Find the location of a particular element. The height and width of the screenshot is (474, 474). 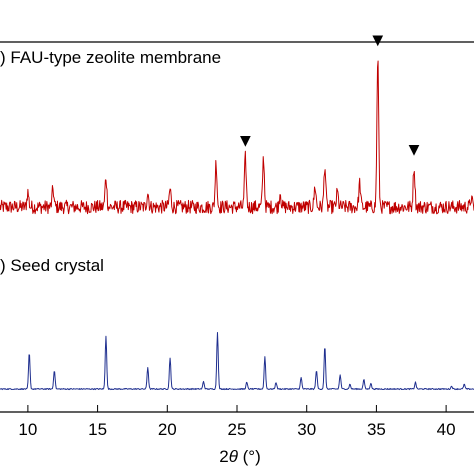

x-axis-ticks: 10 15 20 25 30 35 40 is located at coordinates (237, 422).